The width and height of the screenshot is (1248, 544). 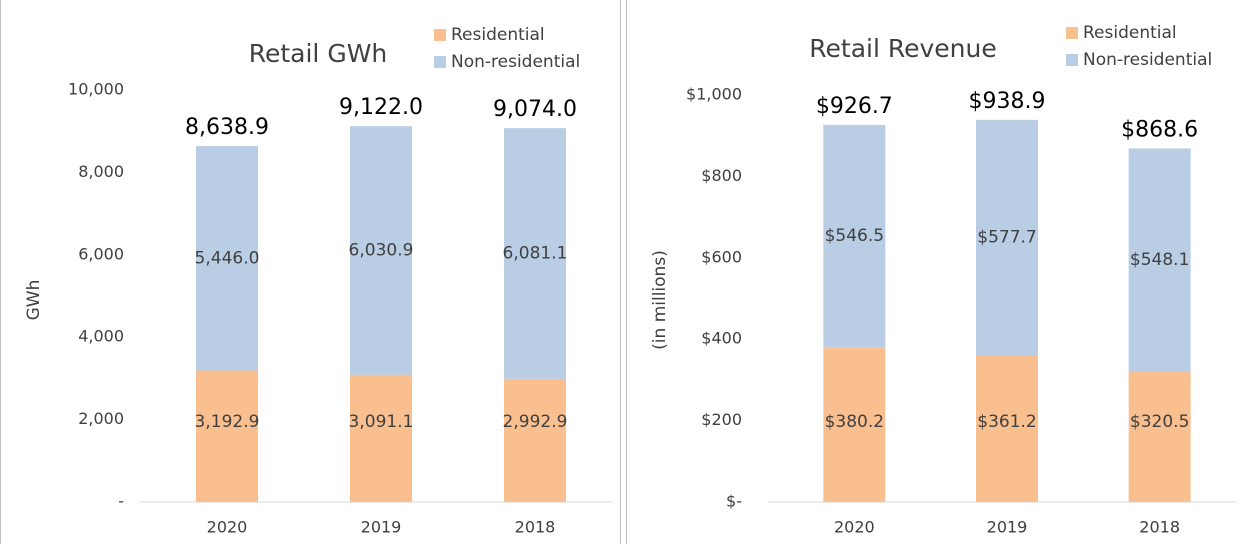 What do you see at coordinates (34, 300) in the screenshot?
I see `y-axis-label: GWh` at bounding box center [34, 300].